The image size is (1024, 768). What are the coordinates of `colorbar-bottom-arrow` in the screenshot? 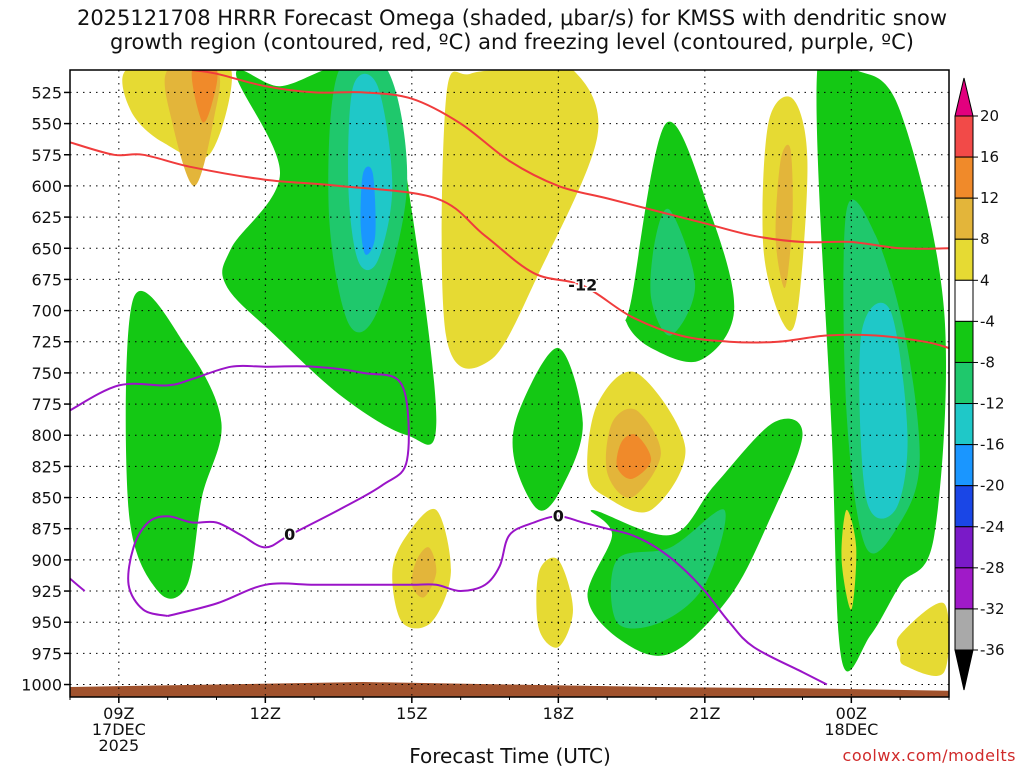 It's located at (964, 670).